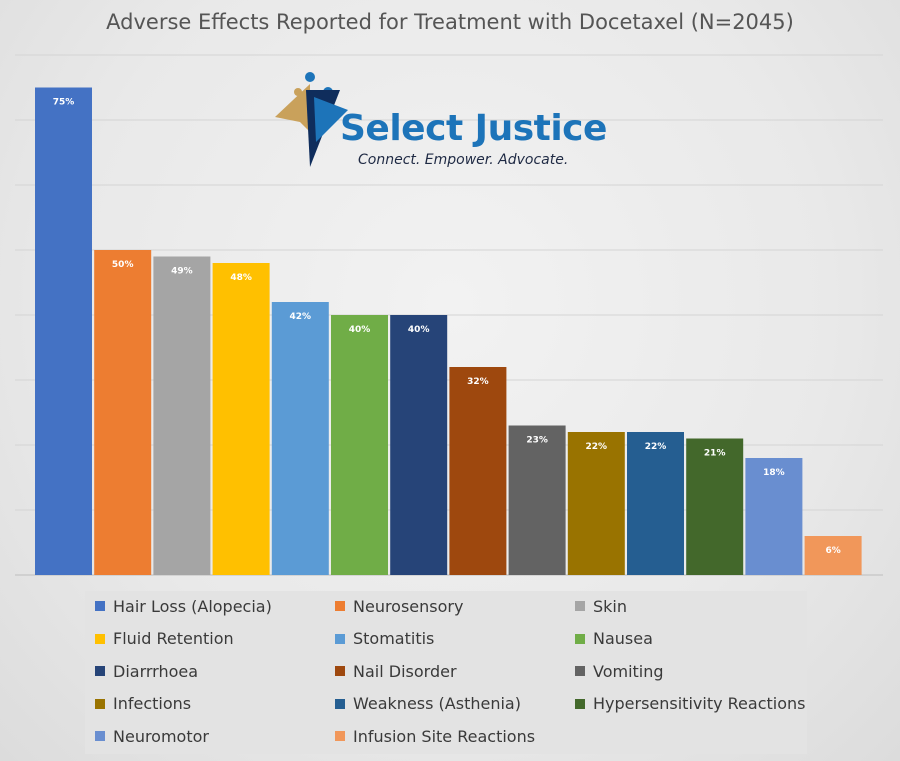 Image resolution: width=900 pixels, height=761 pixels. I want to click on legend-item: Hypersensitivity Reactions, so click(690, 704).